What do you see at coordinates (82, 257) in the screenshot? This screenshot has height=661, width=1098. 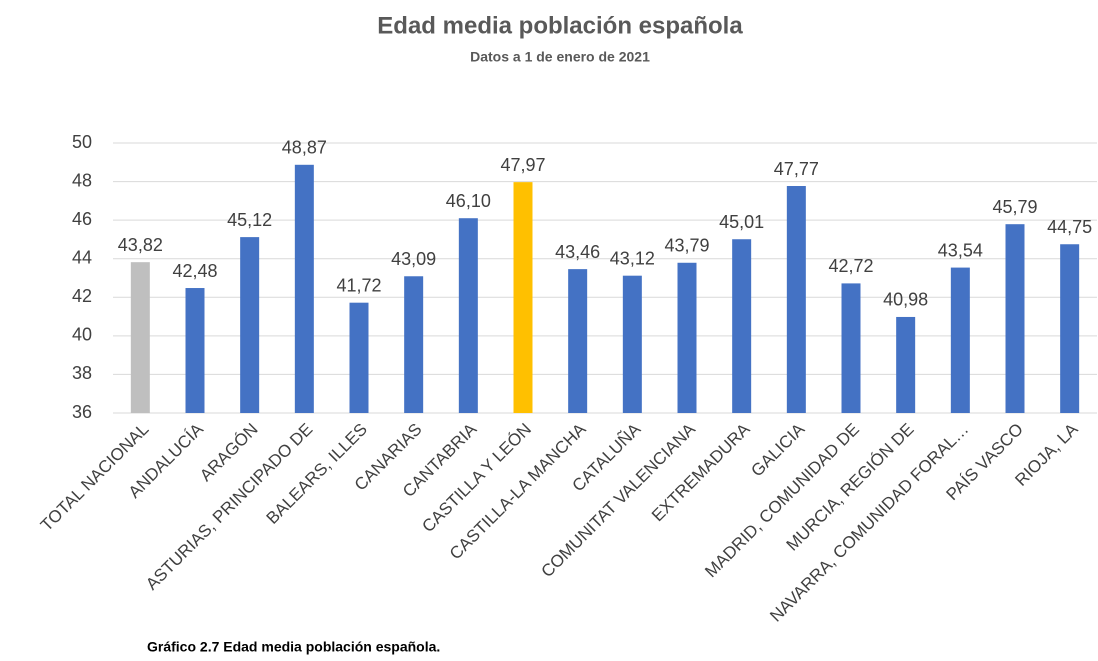 I see `y-tick-label: 44` at bounding box center [82, 257].